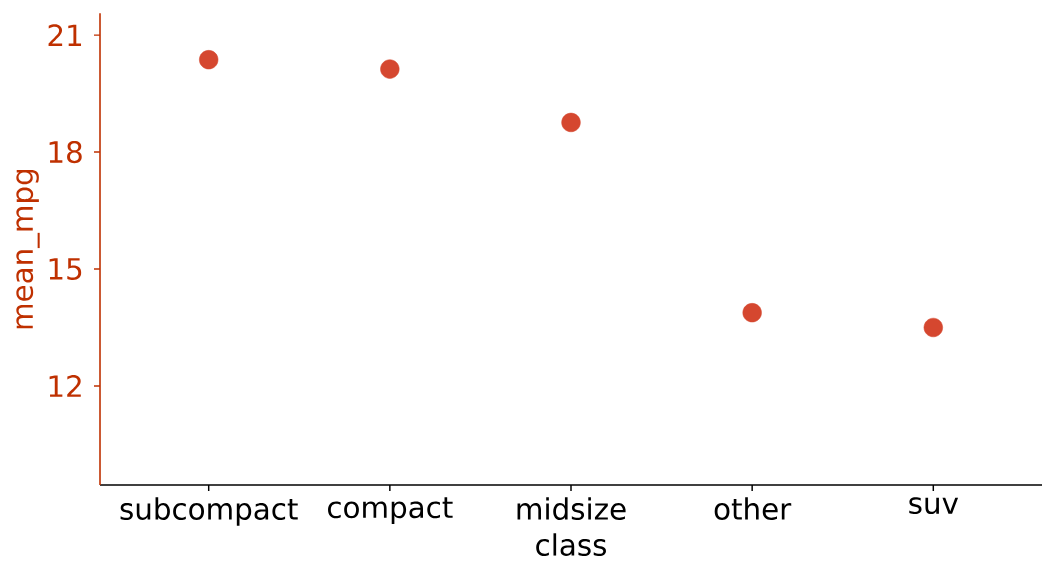 This screenshot has height=576, width=1056. I want to click on y-axis-title: mean_mpg, so click(28, 249).